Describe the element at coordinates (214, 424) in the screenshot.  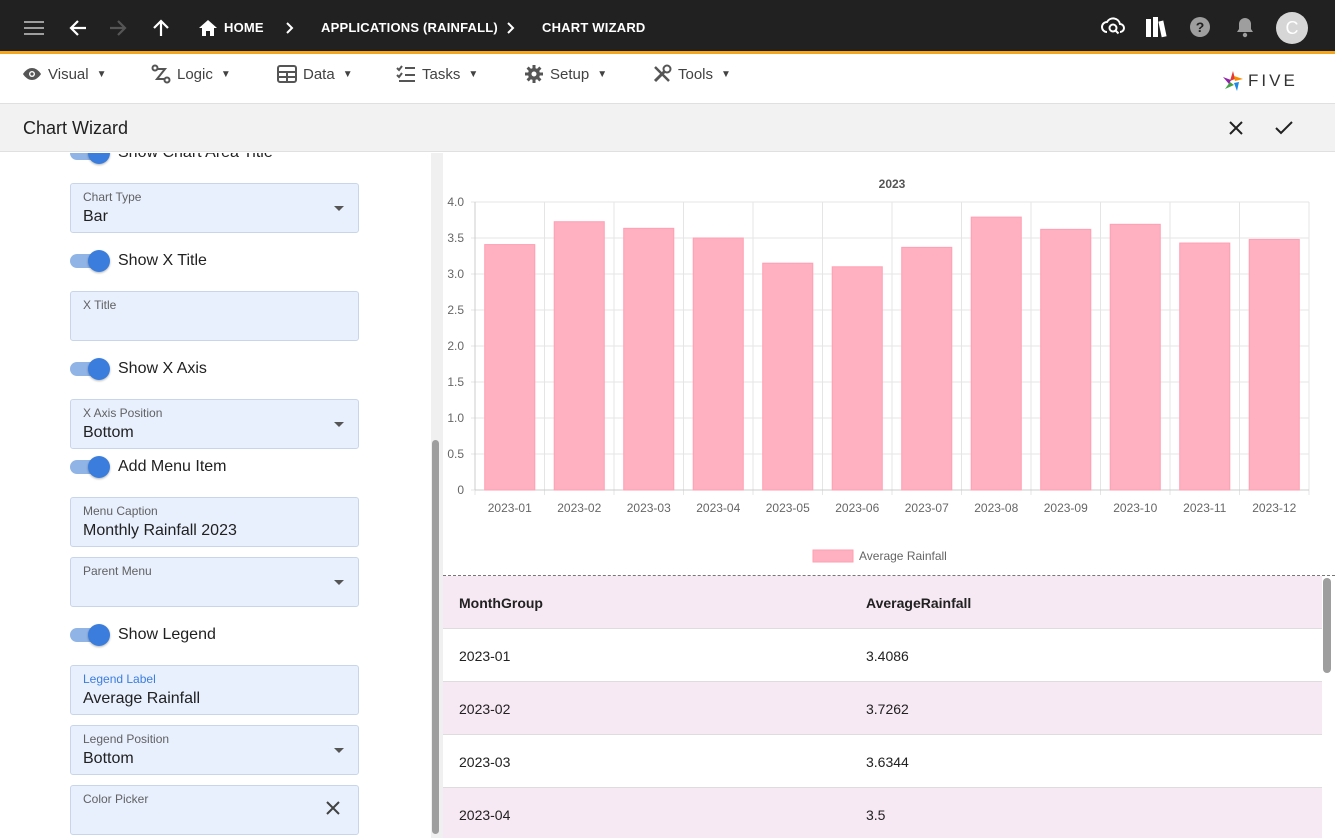
I see `x-axis-position-select: X Axis Position Bottom` at that location.